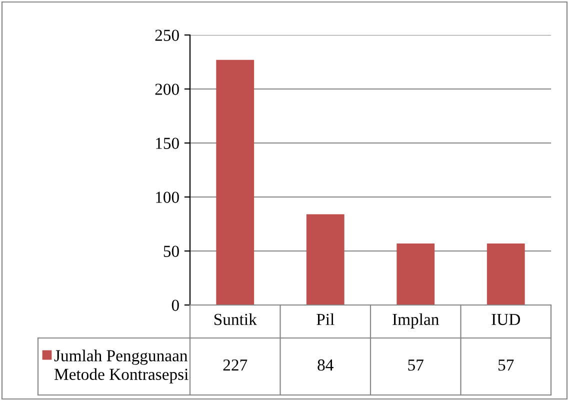  What do you see at coordinates (506, 320) in the screenshot?
I see `x-tick-label: IUD` at bounding box center [506, 320].